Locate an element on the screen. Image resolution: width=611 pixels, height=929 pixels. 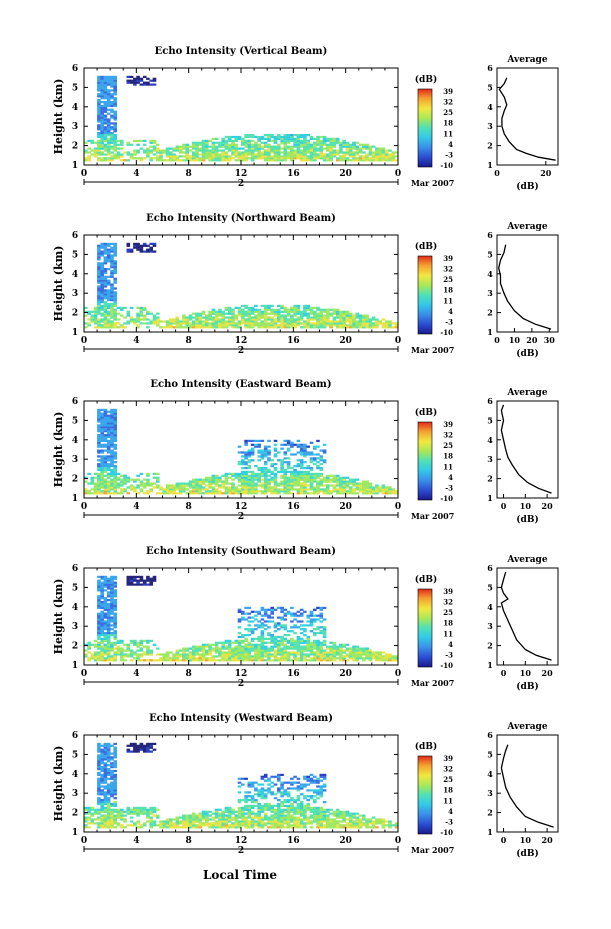
average-y-tick-label: 2 is located at coordinates (490, 646).